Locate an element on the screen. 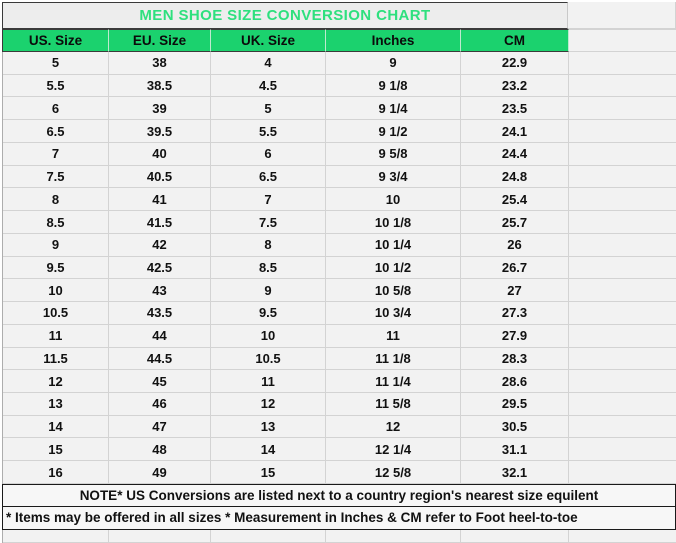 Image resolution: width=676 pixels, height=543 pixels. table-cell: 32.1 is located at coordinates (515, 472).